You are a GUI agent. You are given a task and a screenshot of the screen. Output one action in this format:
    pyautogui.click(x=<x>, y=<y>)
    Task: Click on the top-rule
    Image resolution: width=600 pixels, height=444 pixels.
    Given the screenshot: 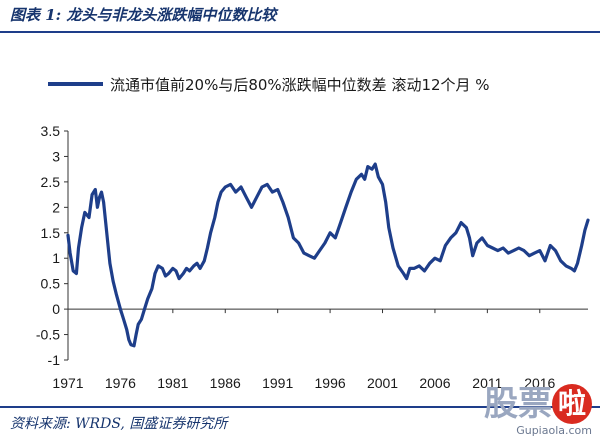 What is the action you would take?
    pyautogui.click(x=300, y=32)
    